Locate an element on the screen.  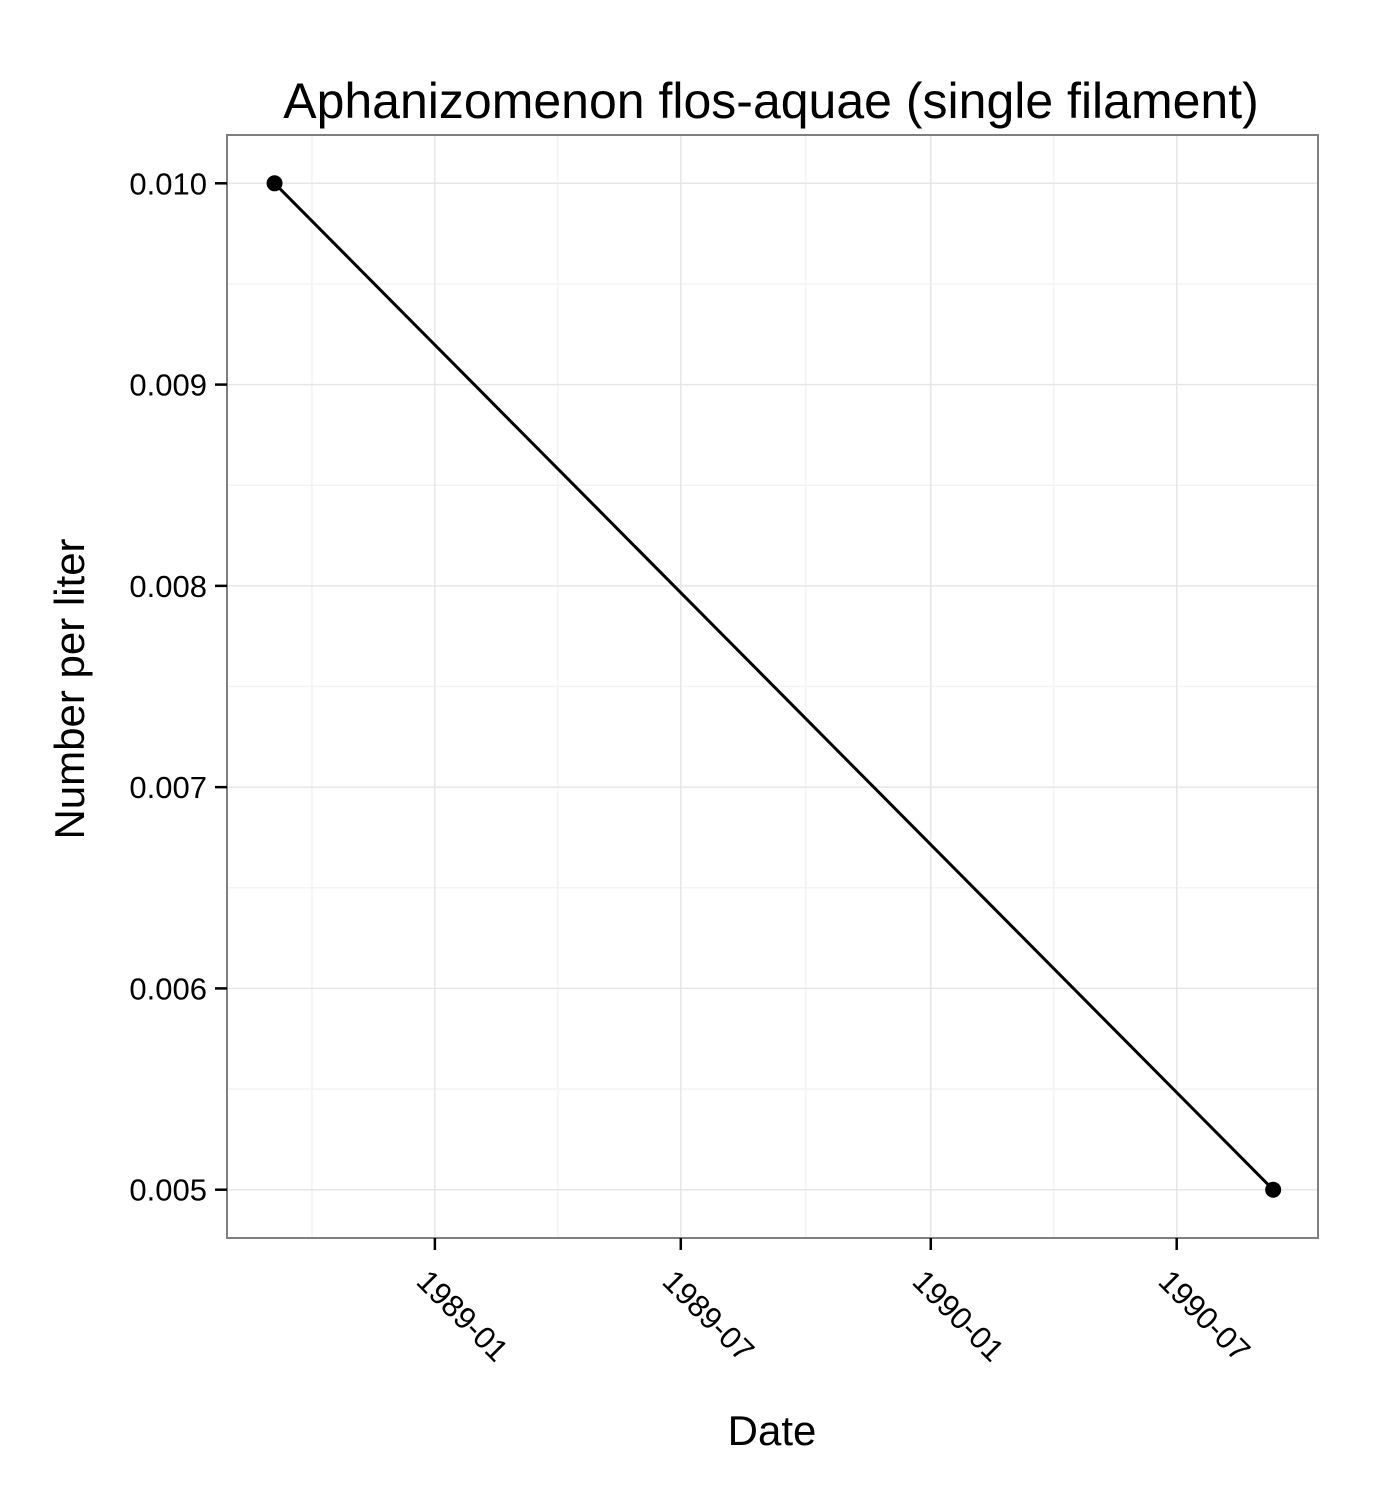
x-axis-label: Date is located at coordinates (772, 1430).